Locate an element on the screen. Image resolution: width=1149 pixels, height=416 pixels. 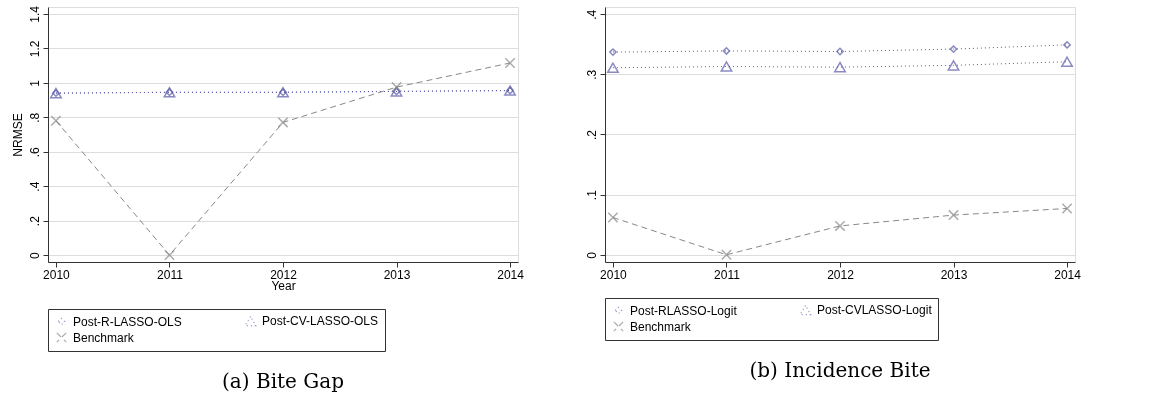
legend-label: Post-CVLASSO-Logit is located at coordinates (875, 310).